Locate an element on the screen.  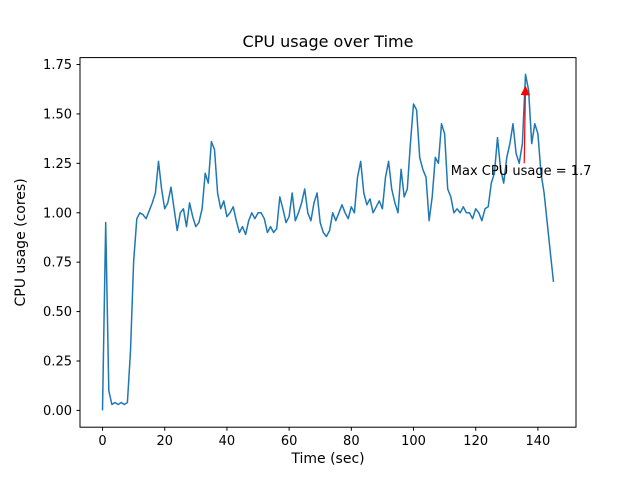
y-axis-label: CPU usage (cores) is located at coordinates (21, 242).